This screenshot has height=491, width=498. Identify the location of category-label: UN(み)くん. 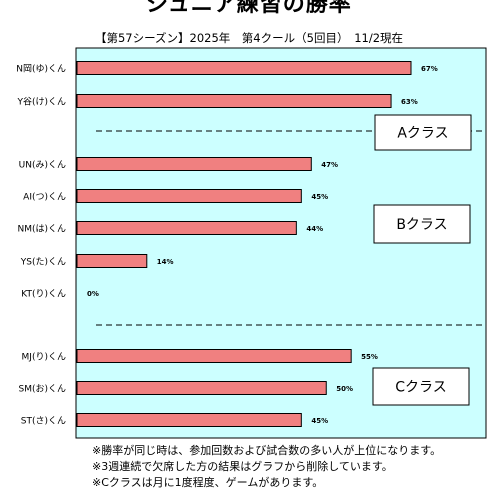
(42, 165).